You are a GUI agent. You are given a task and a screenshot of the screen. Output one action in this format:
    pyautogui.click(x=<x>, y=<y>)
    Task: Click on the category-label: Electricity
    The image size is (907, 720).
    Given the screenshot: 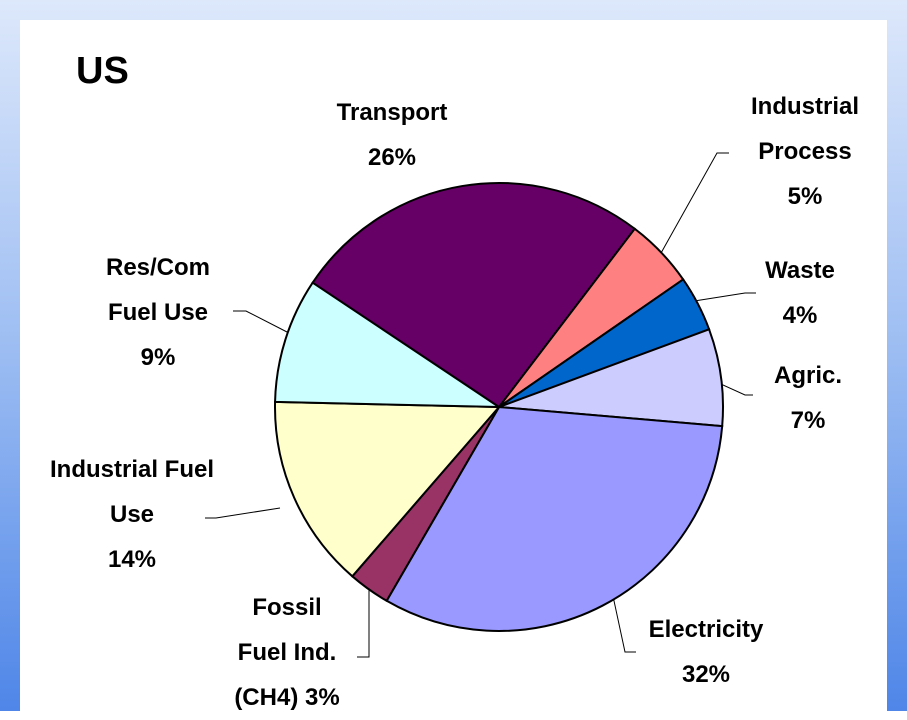 What is the action you would take?
    pyautogui.click(x=706, y=629)
    